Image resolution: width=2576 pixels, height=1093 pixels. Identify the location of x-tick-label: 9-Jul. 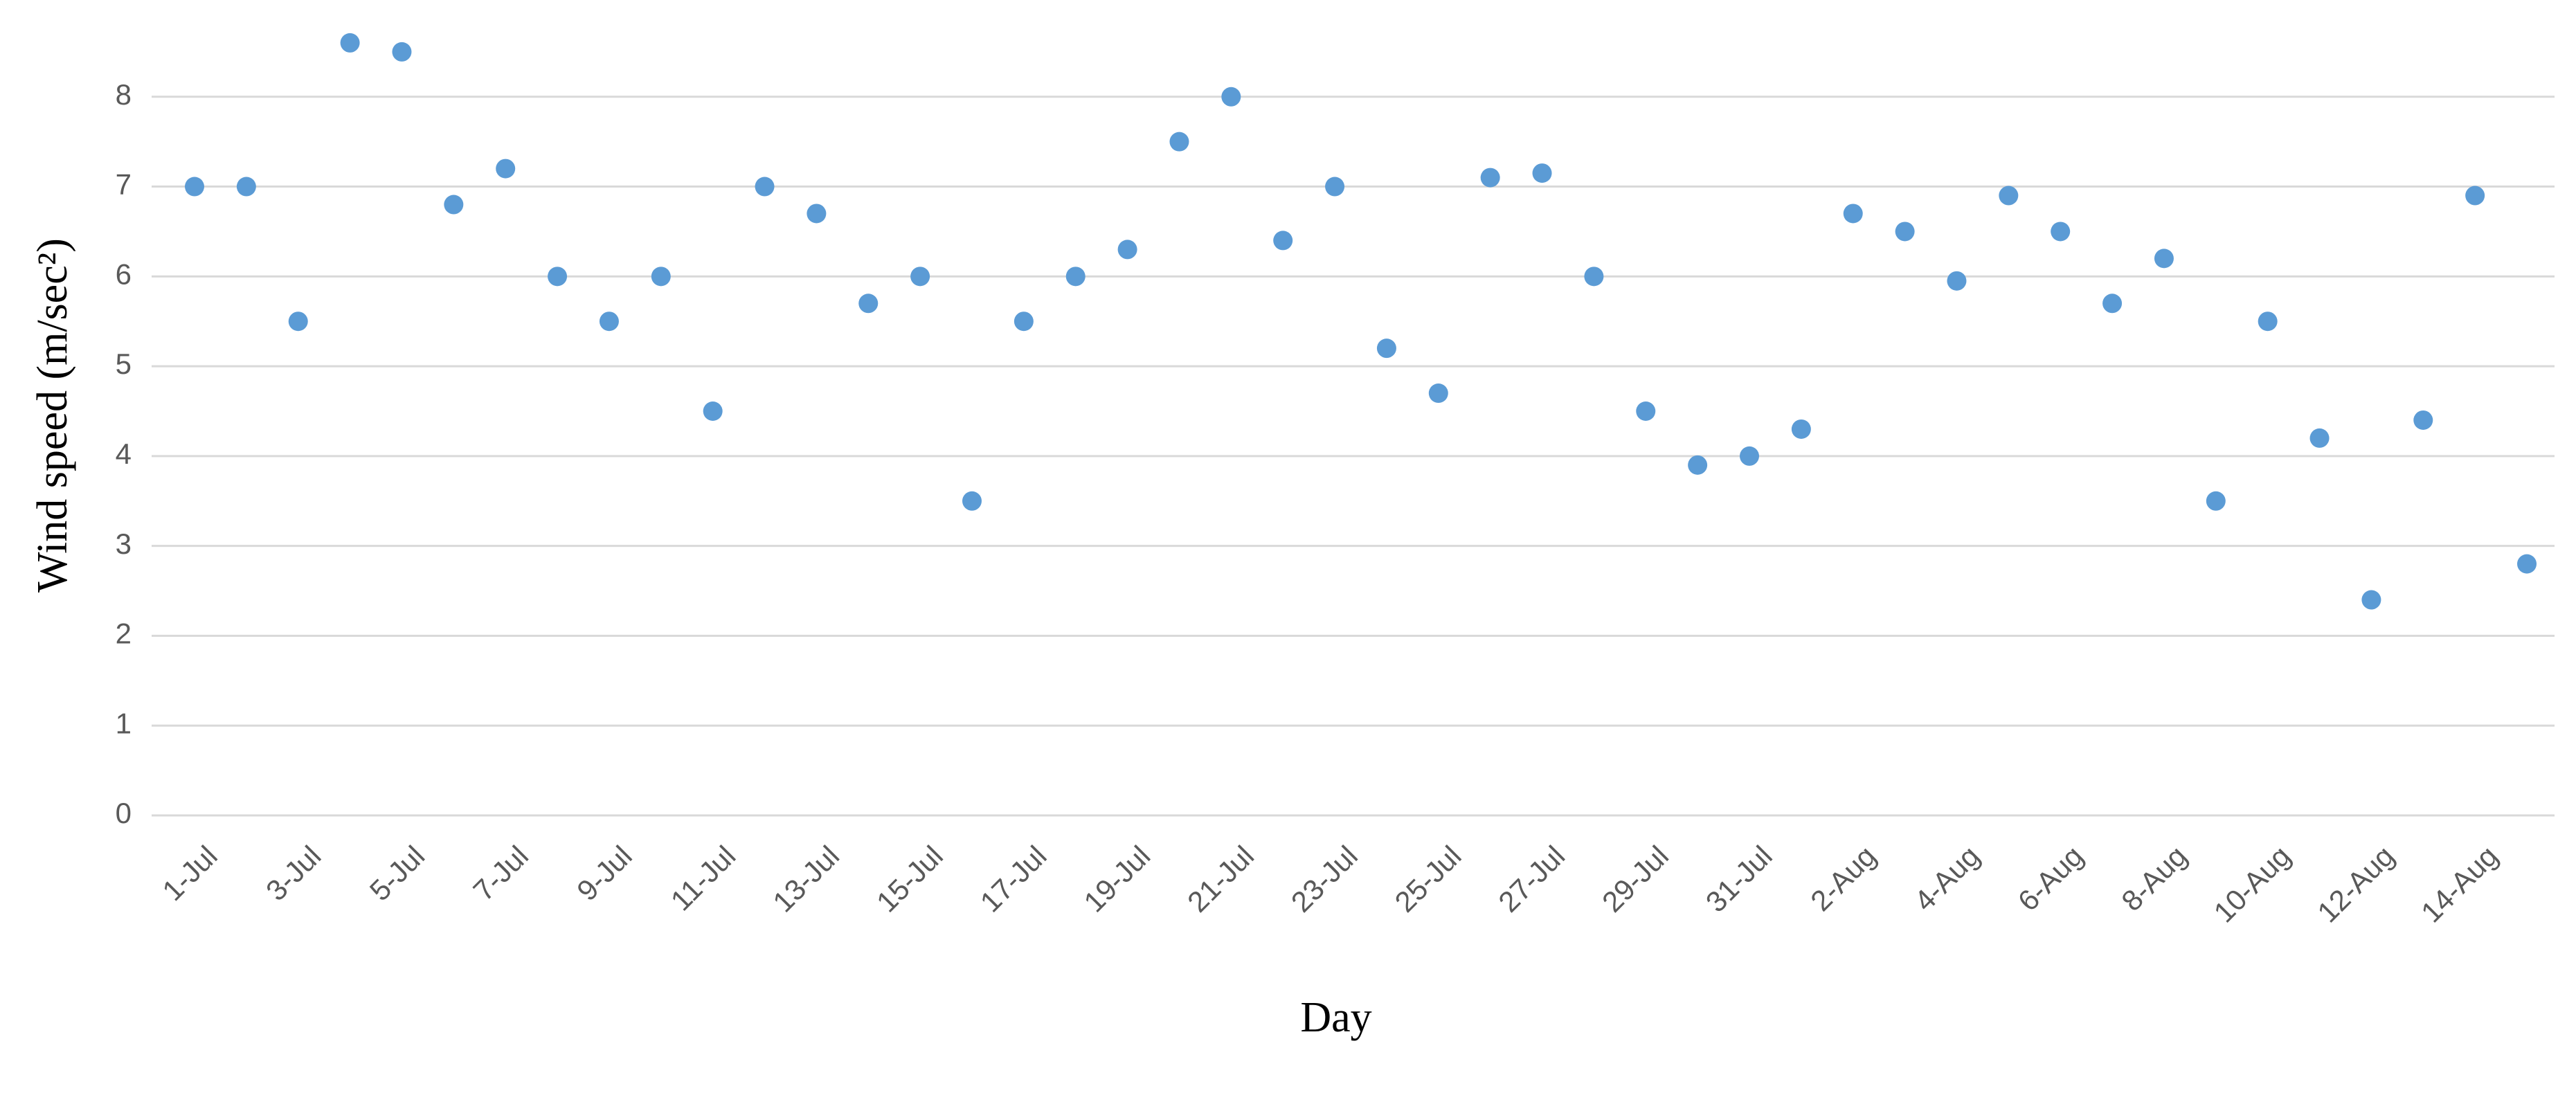
(604, 873).